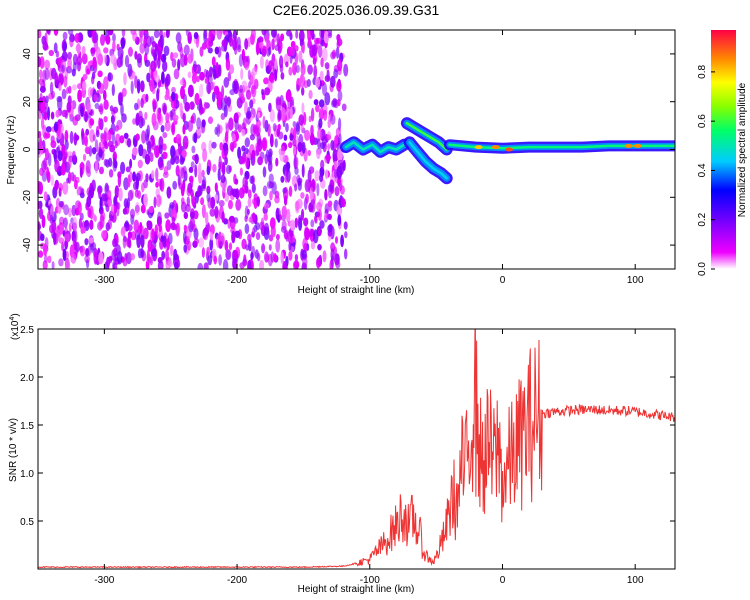 The image size is (750, 600). What do you see at coordinates (428, 160) in the screenshot?
I see `tone-track-core` at bounding box center [428, 160].